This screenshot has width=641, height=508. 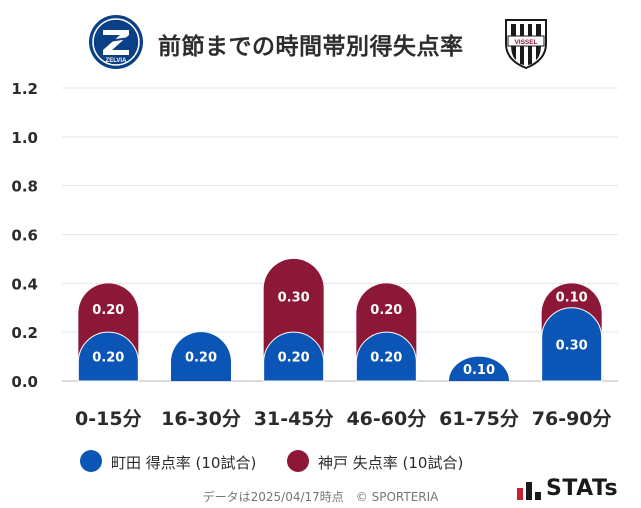 I want to click on chart-title: 前節までの時間帯別得失点率, so click(x=311, y=47).